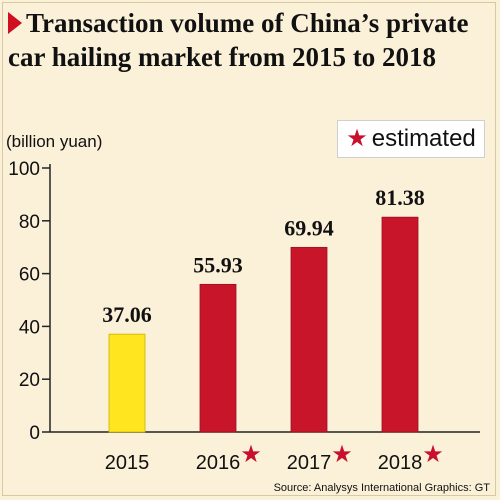 The width and height of the screenshot is (500, 500). I want to click on legend: ★ estimated, so click(411, 139).